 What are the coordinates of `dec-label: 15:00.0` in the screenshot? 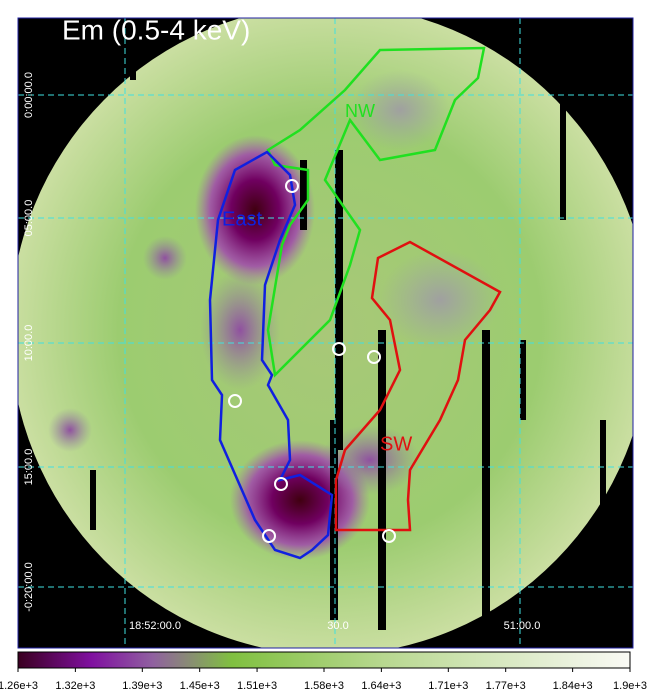 It's located at (29, 467).